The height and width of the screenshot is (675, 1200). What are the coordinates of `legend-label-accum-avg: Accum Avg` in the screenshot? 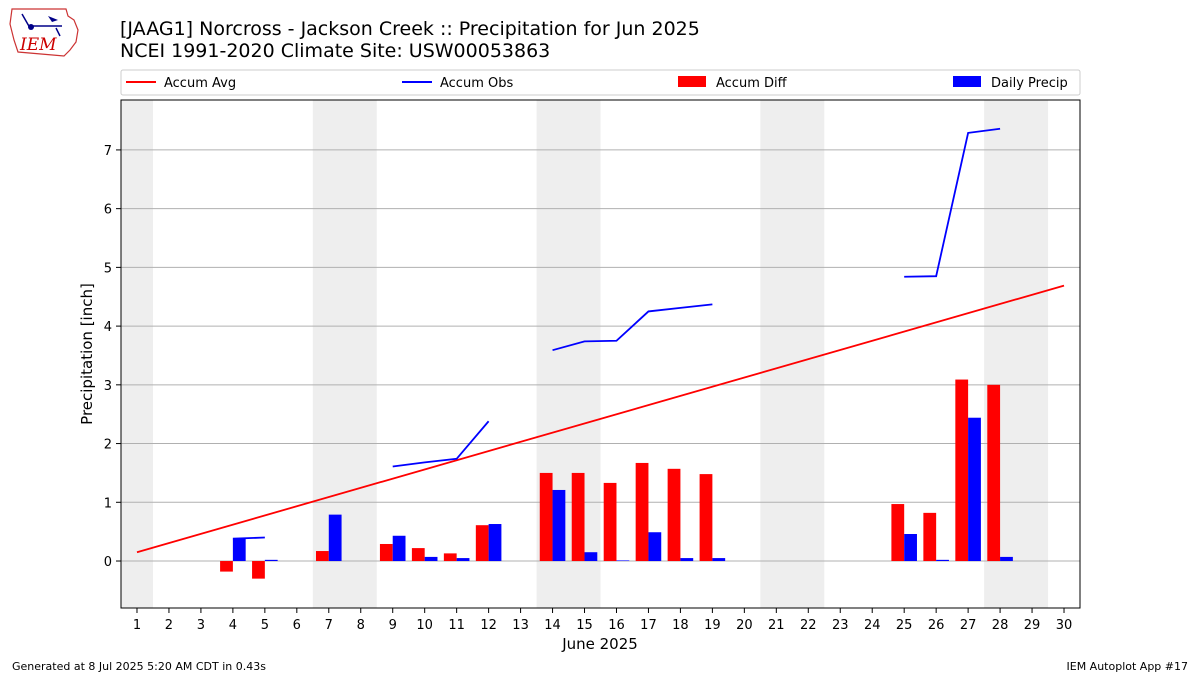 It's located at (200, 83).